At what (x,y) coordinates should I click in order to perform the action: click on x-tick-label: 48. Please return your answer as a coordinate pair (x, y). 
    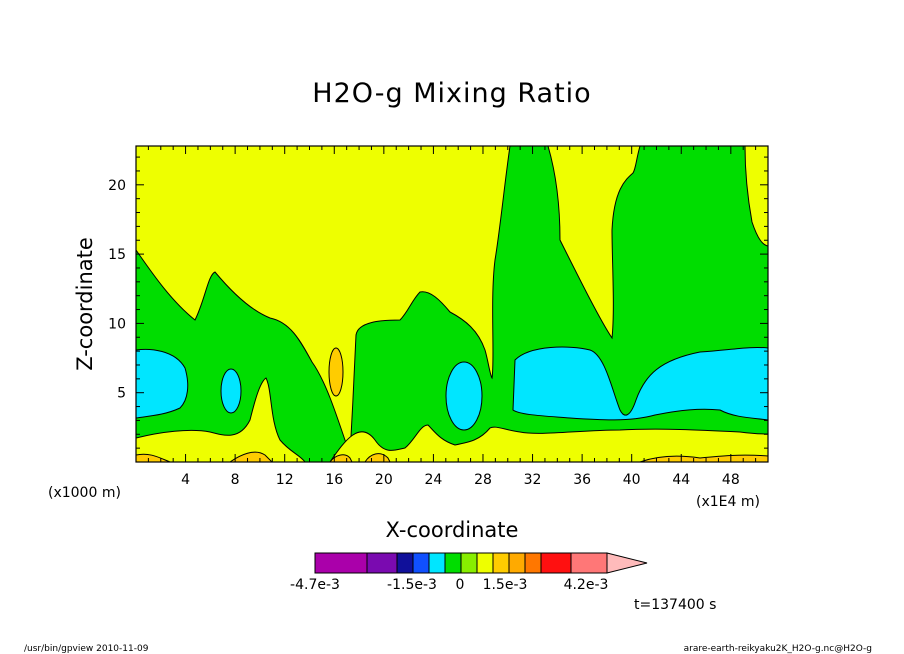
    Looking at the image, I should click on (731, 480).